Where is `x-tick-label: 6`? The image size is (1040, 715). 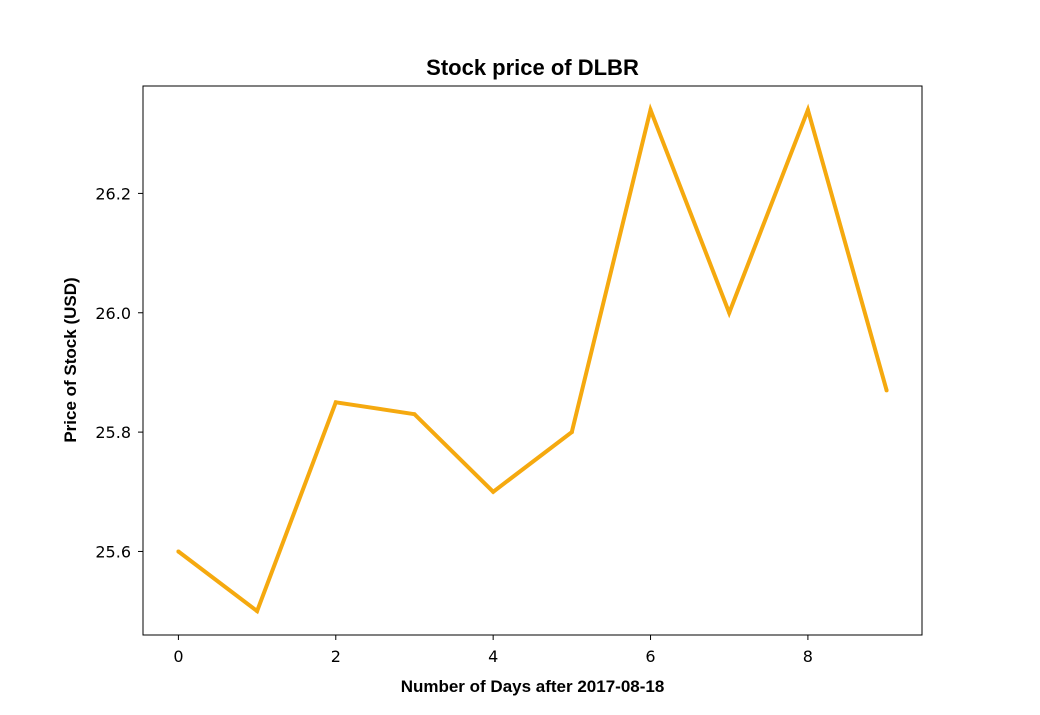
x-tick-label: 6 is located at coordinates (650, 656).